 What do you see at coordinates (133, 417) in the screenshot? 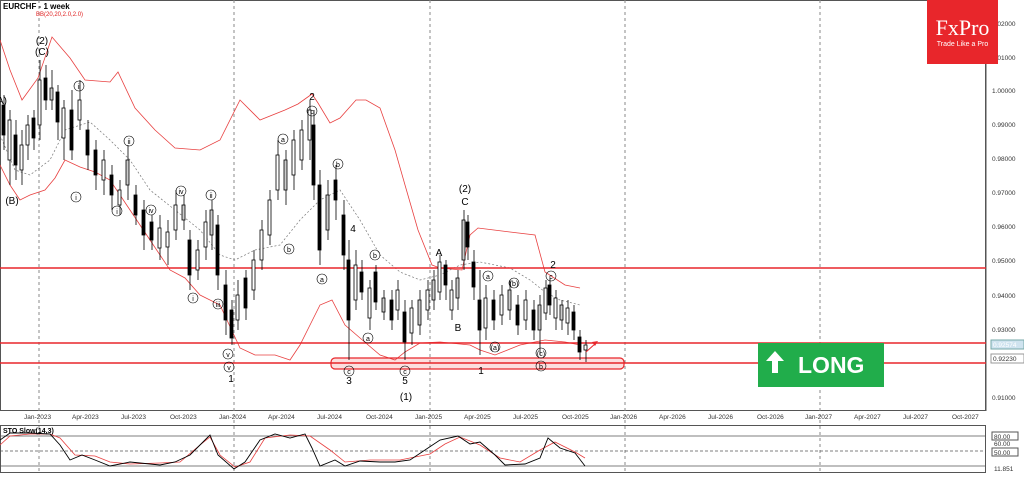
I see `svg-text: Jul-2023` at bounding box center [133, 417].